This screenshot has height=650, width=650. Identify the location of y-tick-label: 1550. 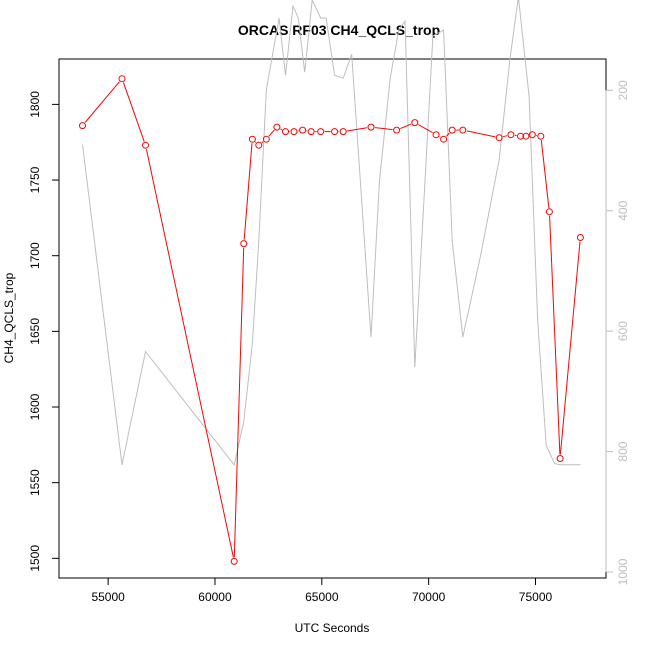
(35, 482).